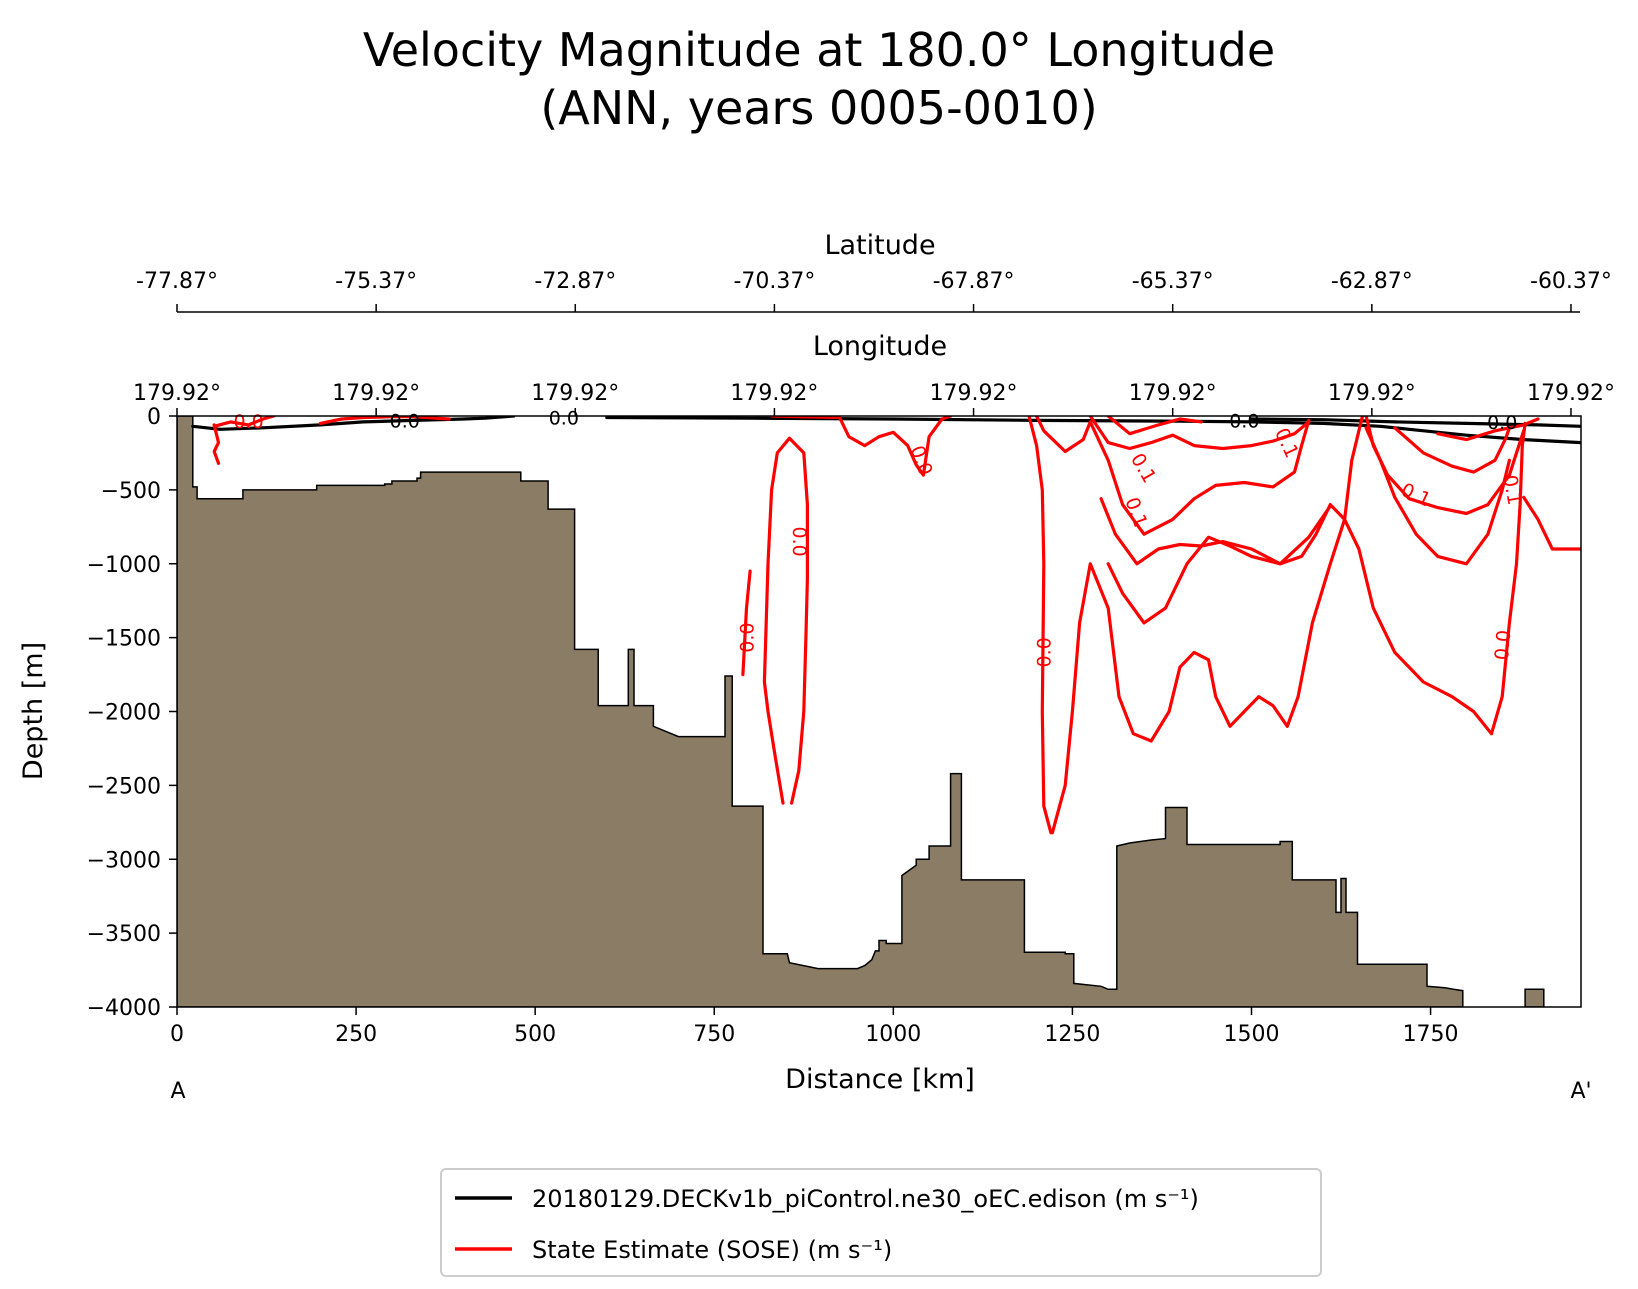  I want to click on y-tick-label: −2000, so click(124, 713).